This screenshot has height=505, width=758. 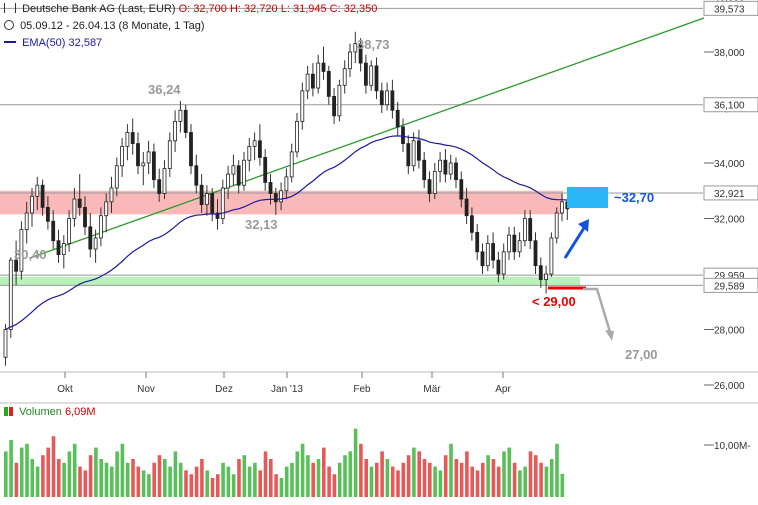 I want to click on volume-legend: Volumen 6,09M, so click(x=50, y=412).